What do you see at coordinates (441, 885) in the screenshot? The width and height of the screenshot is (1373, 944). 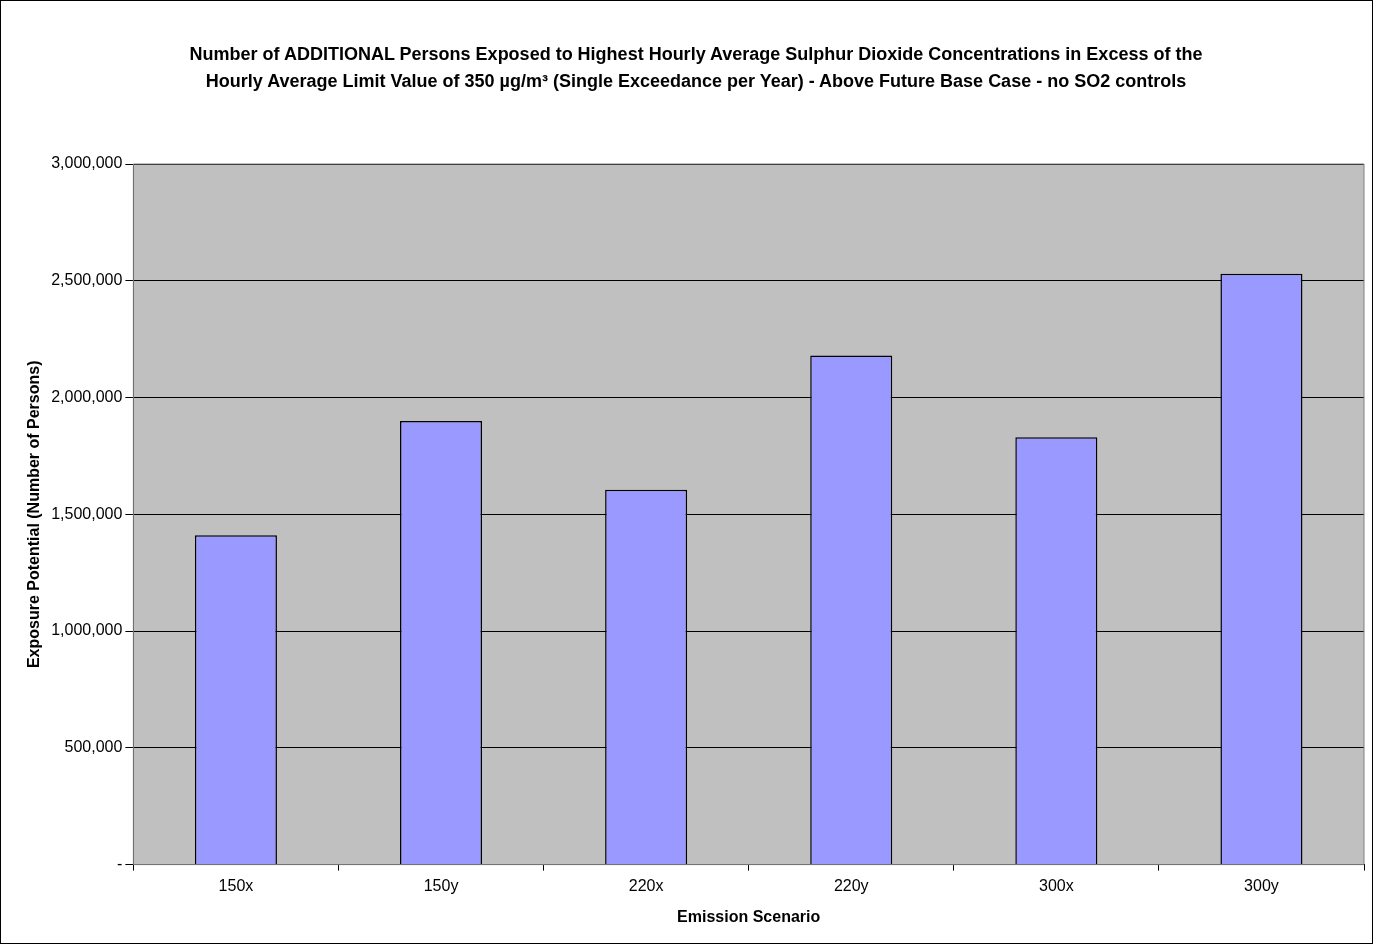 I see `x-tick-label: 150y` at bounding box center [441, 885].